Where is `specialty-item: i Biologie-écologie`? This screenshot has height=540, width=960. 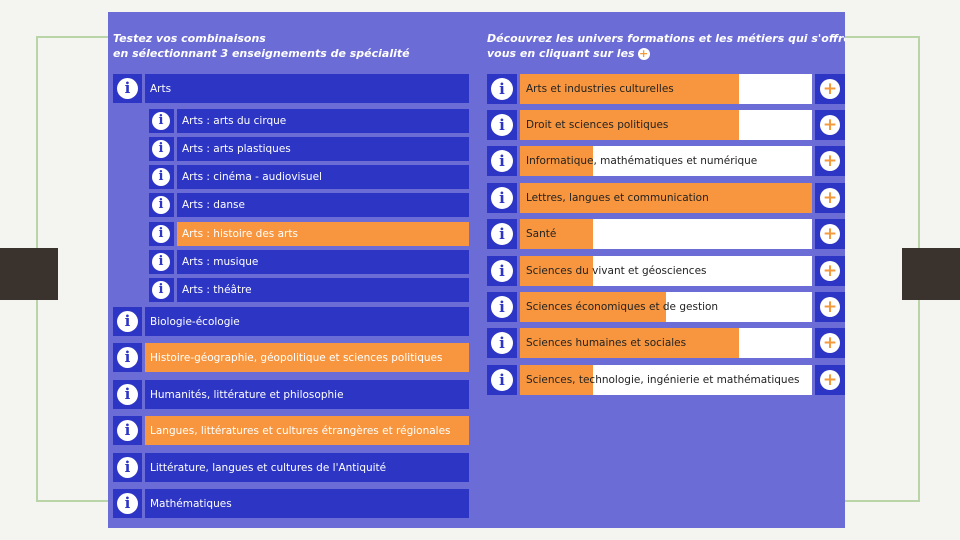
specialty-item: i Biologie-écologie is located at coordinates (291, 321).